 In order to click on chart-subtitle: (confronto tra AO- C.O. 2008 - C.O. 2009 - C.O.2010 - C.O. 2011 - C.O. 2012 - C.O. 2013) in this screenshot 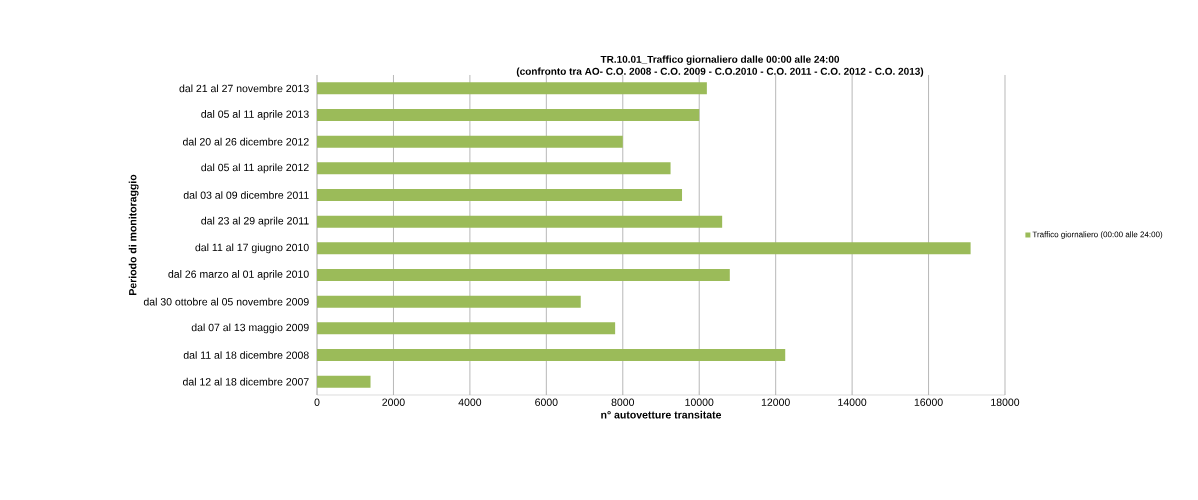, I will do `click(720, 72)`.